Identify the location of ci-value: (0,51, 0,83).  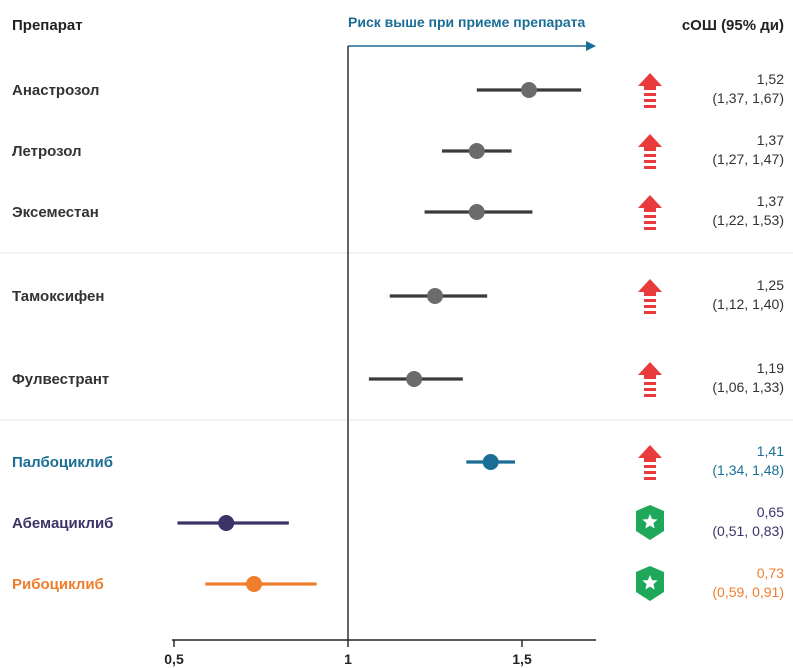
(748, 531).